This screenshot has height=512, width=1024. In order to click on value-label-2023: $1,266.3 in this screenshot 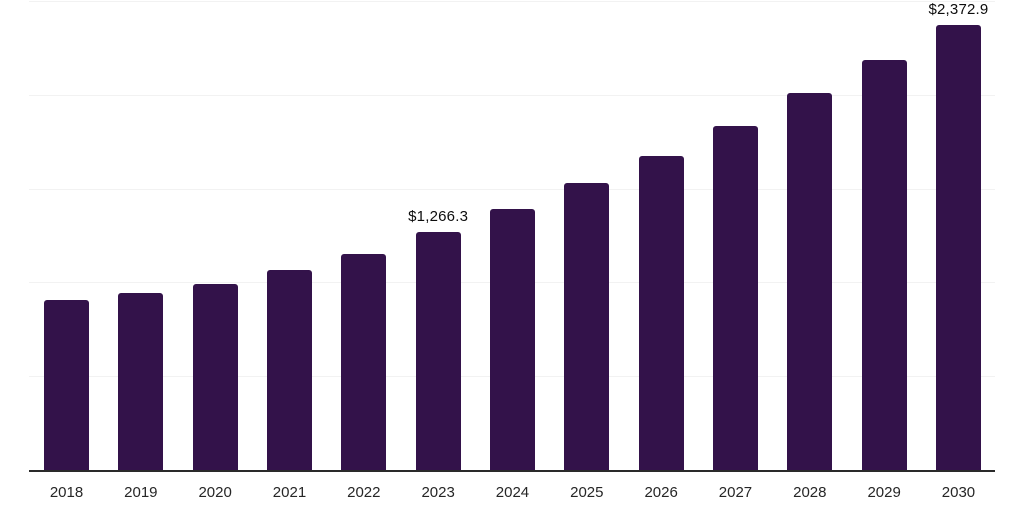, I will do `click(438, 217)`.